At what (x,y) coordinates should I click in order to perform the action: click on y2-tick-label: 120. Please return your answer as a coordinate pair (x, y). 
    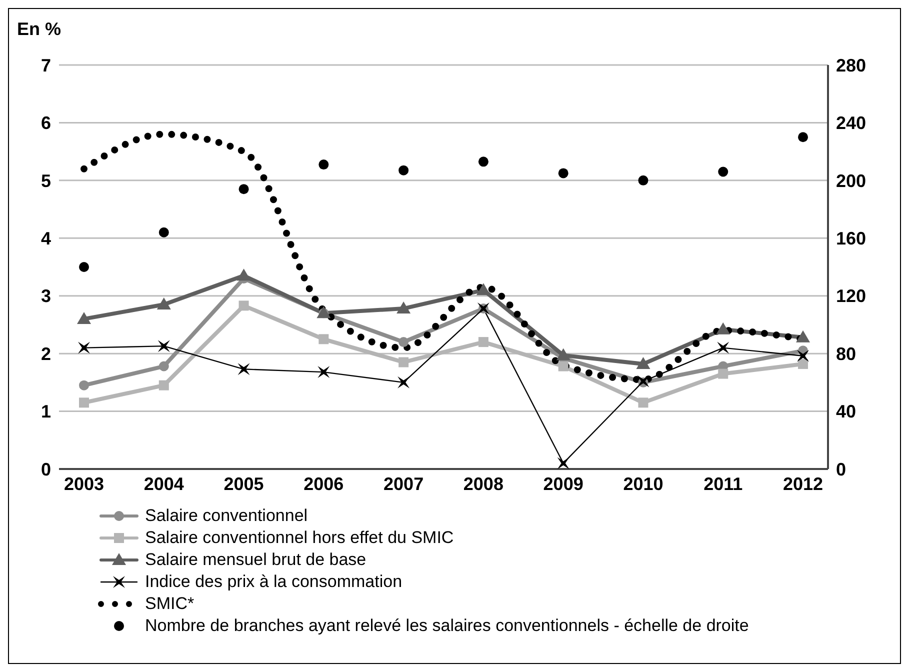
    Looking at the image, I should click on (851, 296).